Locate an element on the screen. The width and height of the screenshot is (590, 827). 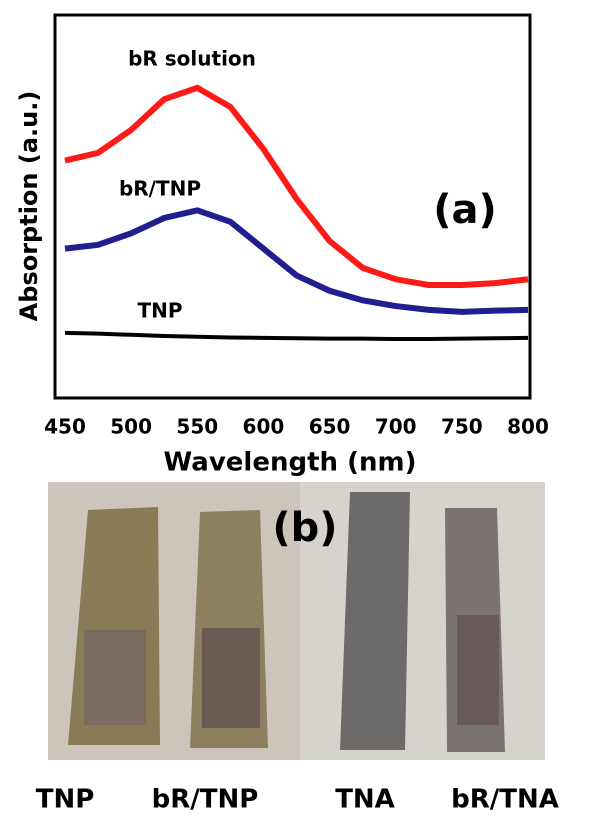
x-tick-label: 450 is located at coordinates (65, 427).